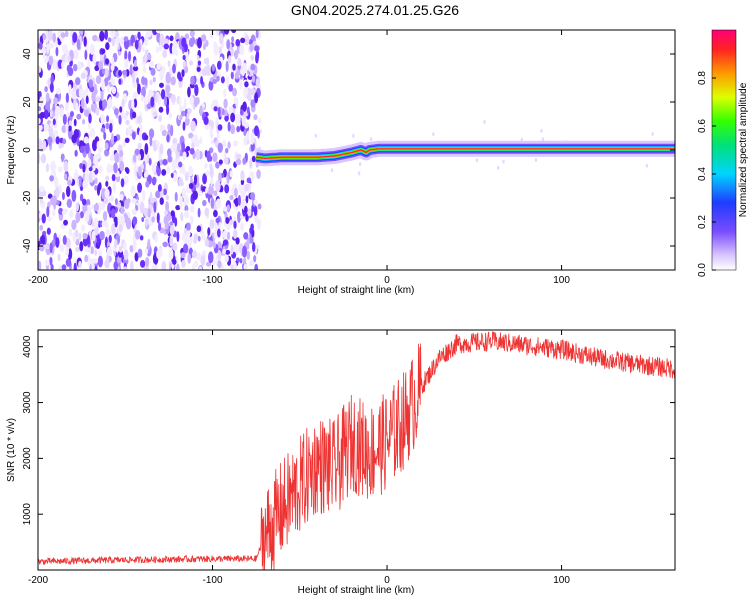  Describe the element at coordinates (27, 197) in the screenshot. I see `y-tick-label: -20` at that location.